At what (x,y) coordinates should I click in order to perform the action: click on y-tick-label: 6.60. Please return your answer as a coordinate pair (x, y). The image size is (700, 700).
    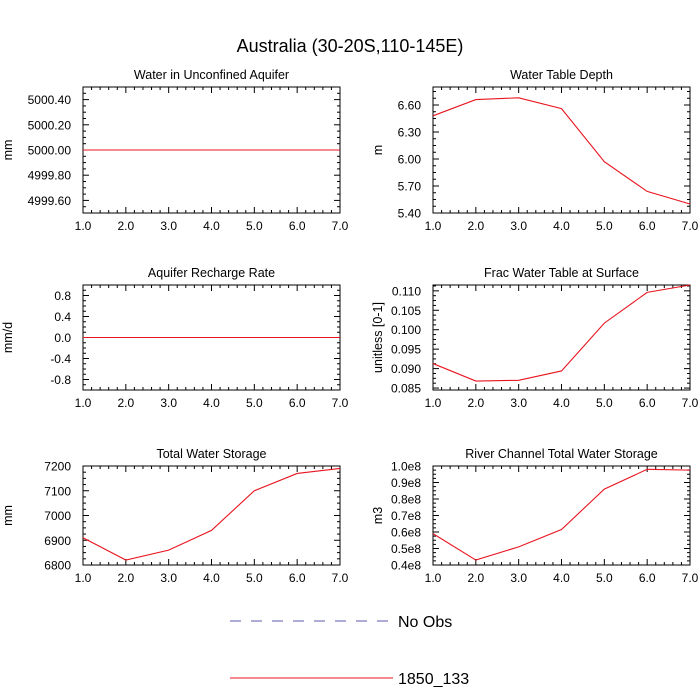
    Looking at the image, I should click on (410, 106).